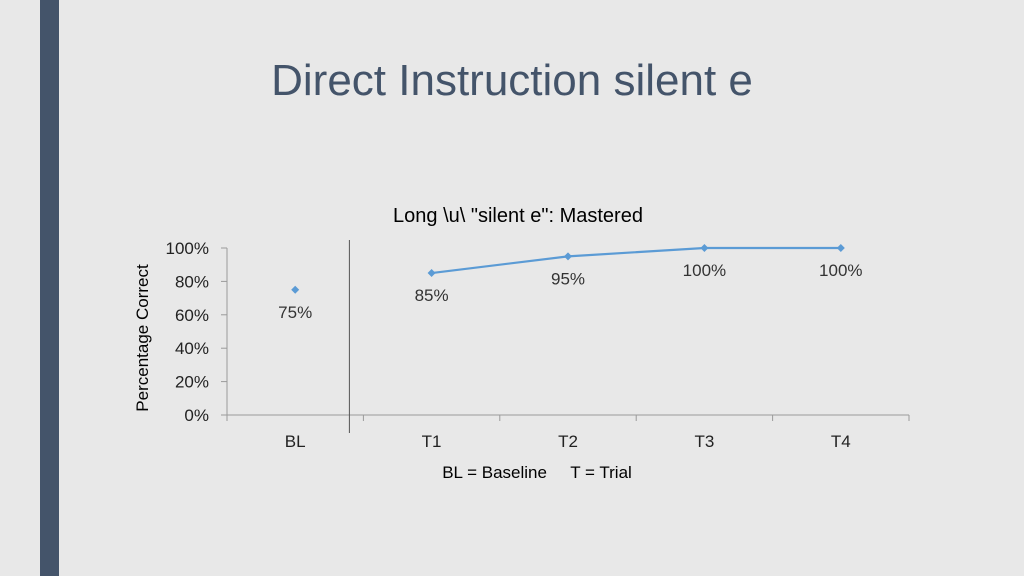 The width and height of the screenshot is (1024, 576). Describe the element at coordinates (704, 441) in the screenshot. I see `x-category-label: T3` at that location.